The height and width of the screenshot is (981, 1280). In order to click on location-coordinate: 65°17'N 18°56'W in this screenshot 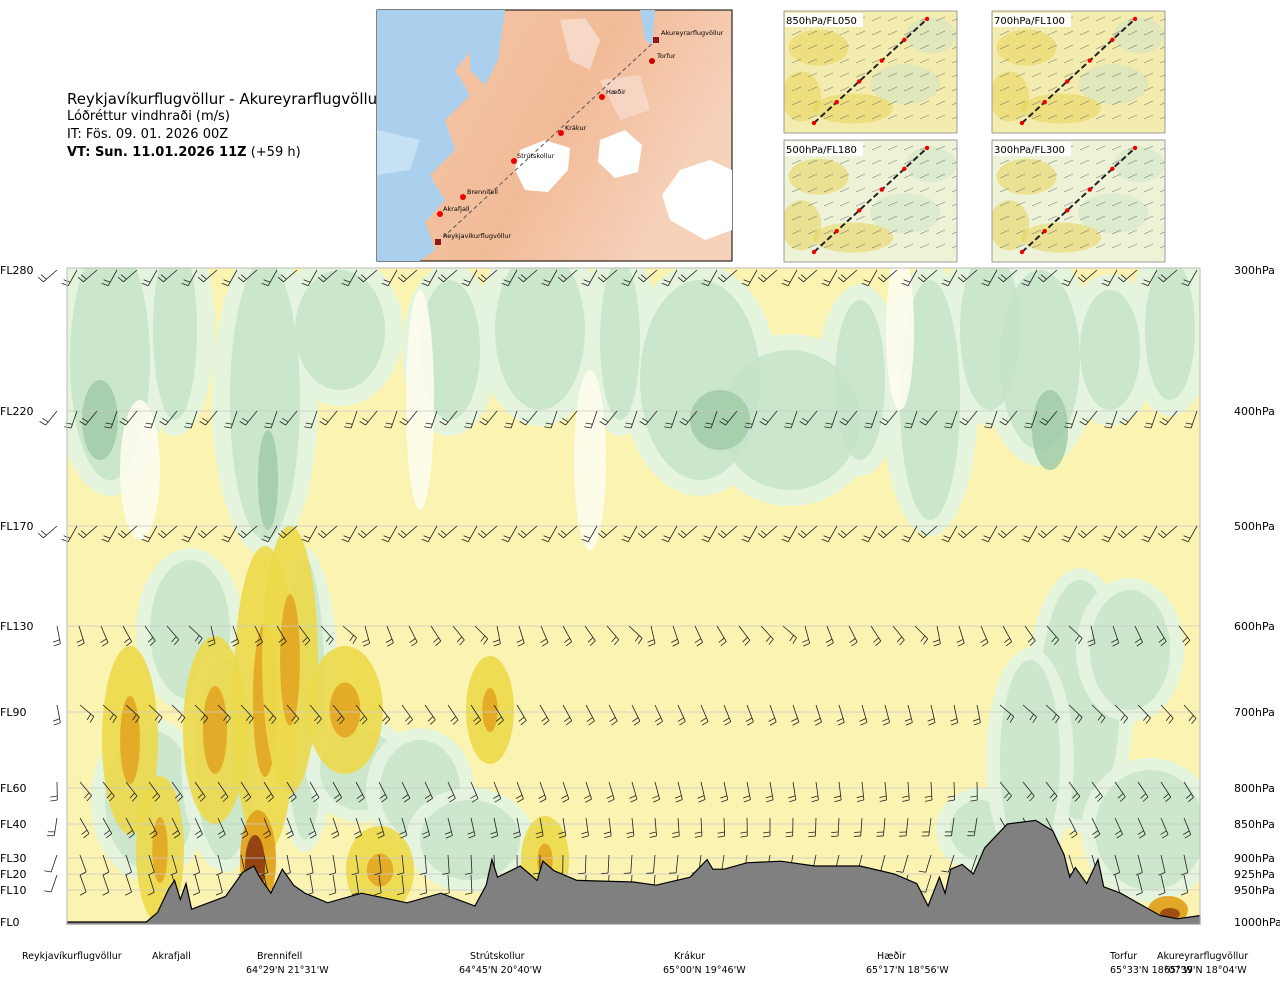, I will do `click(907, 970)`.